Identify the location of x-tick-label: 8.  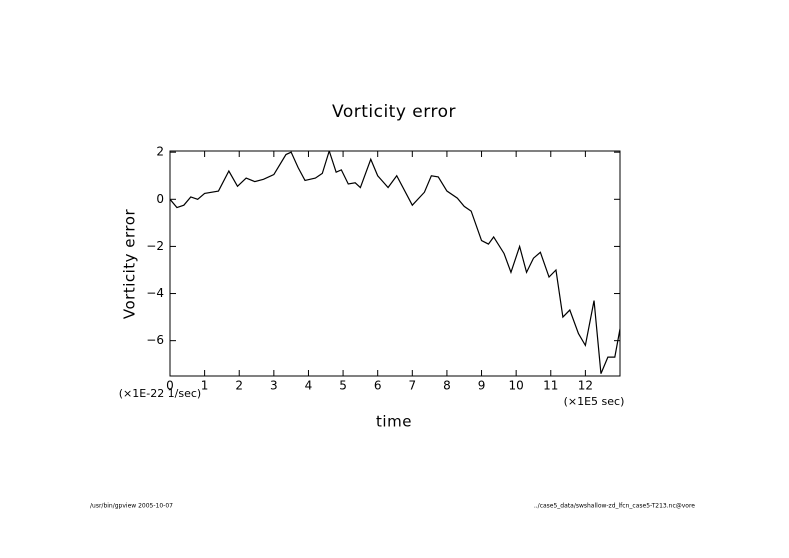
(447, 386).